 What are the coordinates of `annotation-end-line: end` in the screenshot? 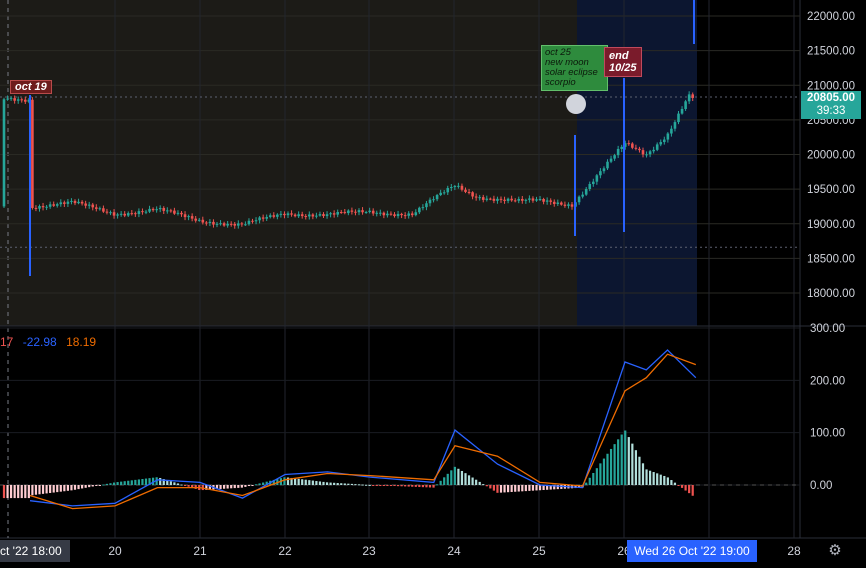 It's located at (619, 56).